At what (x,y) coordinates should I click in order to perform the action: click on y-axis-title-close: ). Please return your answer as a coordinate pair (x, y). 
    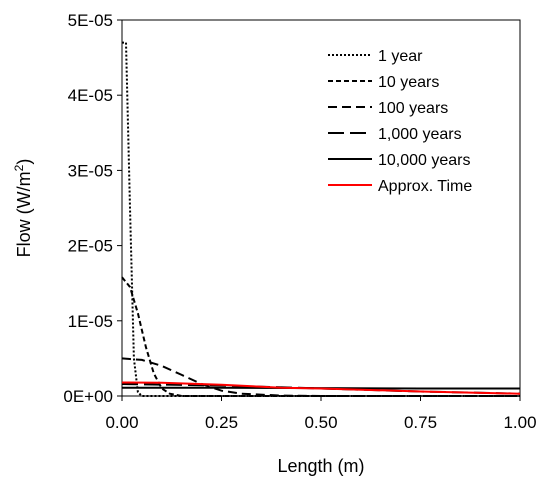
    Looking at the image, I should click on (24, 162).